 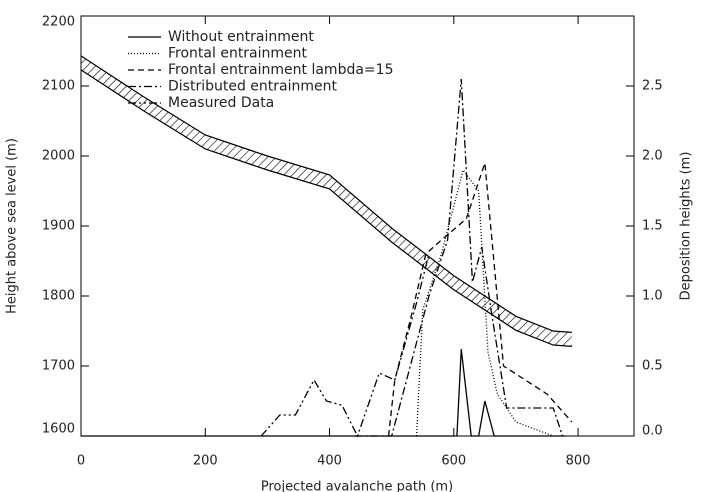 What do you see at coordinates (686, 226) in the screenshot?
I see `y2-axis-label: Deposition heights (m)` at bounding box center [686, 226].